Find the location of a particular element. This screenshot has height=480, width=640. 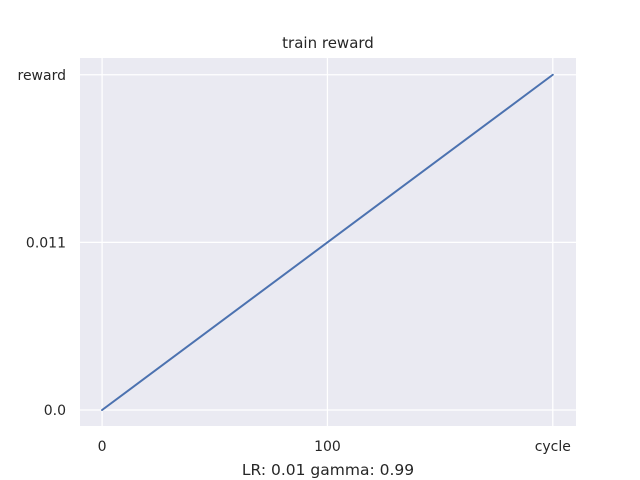

y-tick-labels: 0.0 0.011 reward is located at coordinates (42, 243).